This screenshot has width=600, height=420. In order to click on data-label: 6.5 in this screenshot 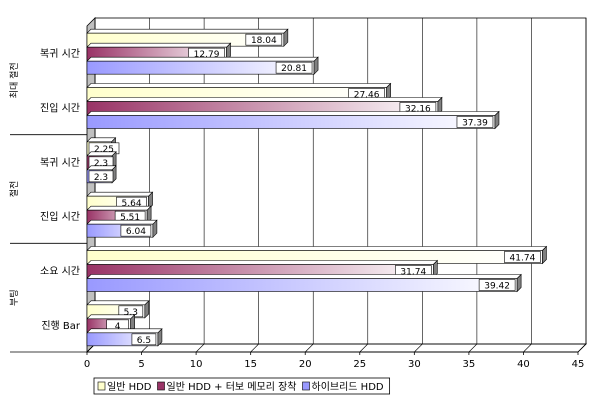, I will do `click(144, 341)`.